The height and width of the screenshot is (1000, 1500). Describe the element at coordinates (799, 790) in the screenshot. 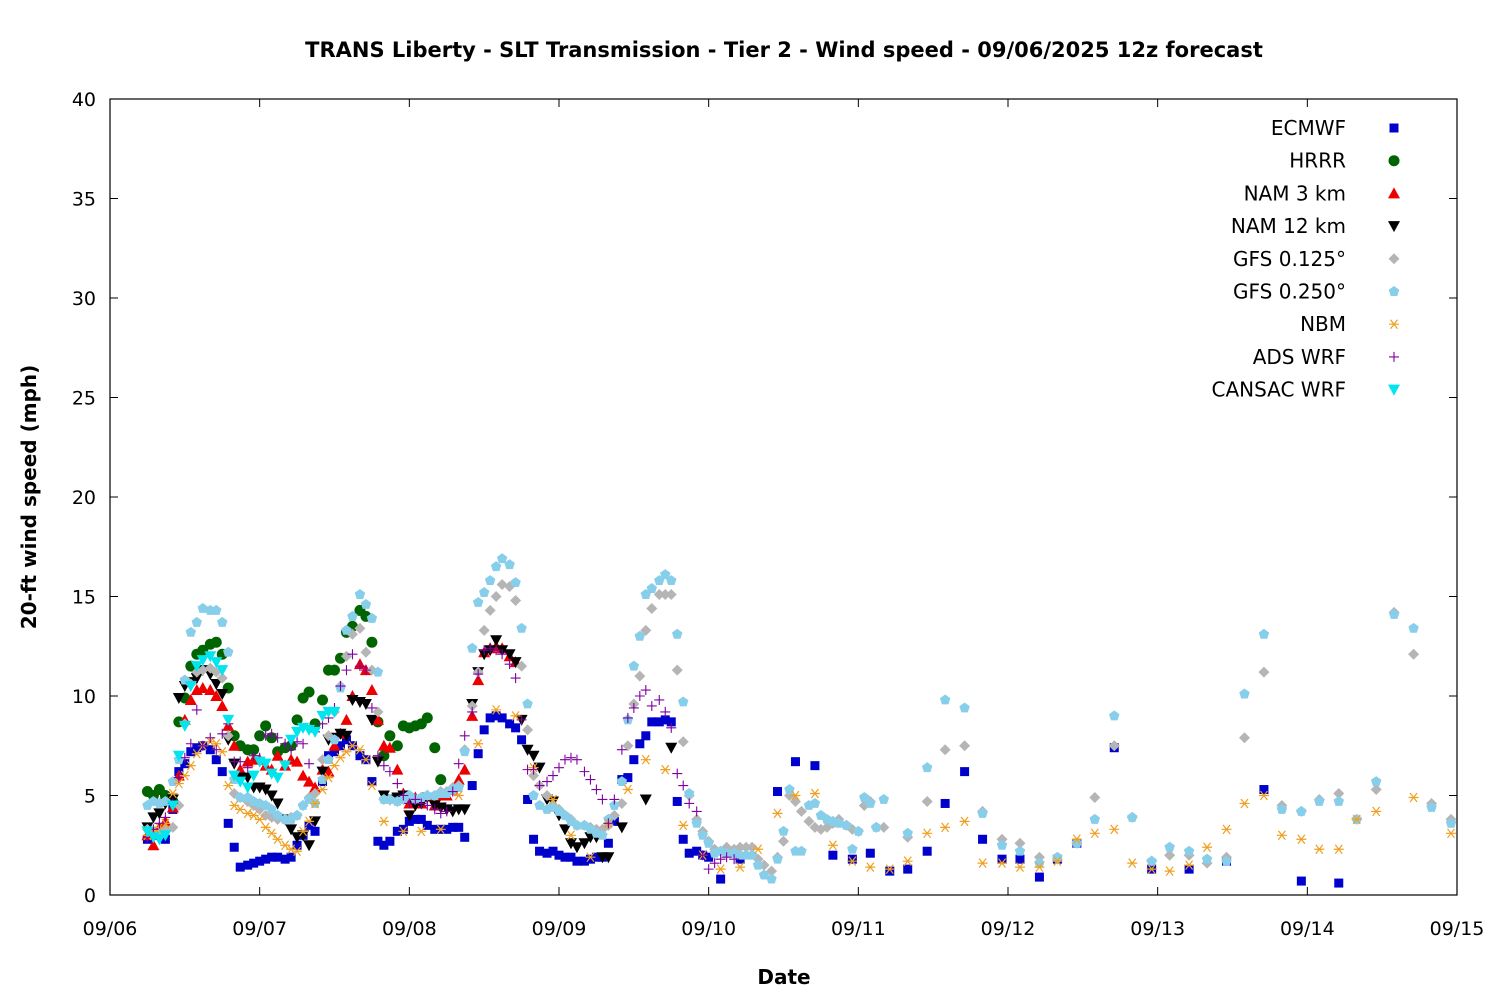

I see `series-nbm` at that location.